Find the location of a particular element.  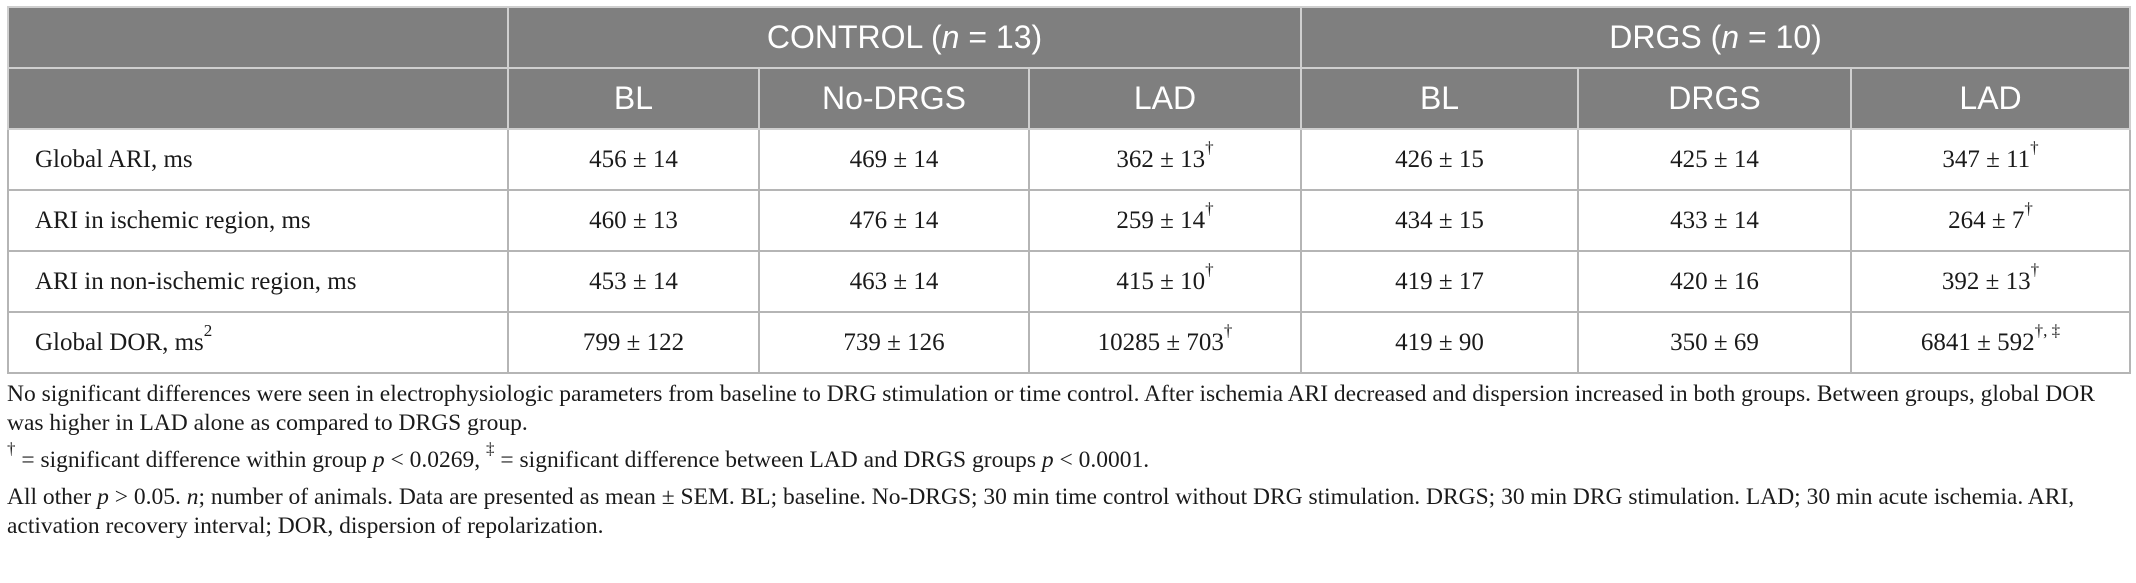

table-cell: 10285 ± 703† is located at coordinates (1165, 342).